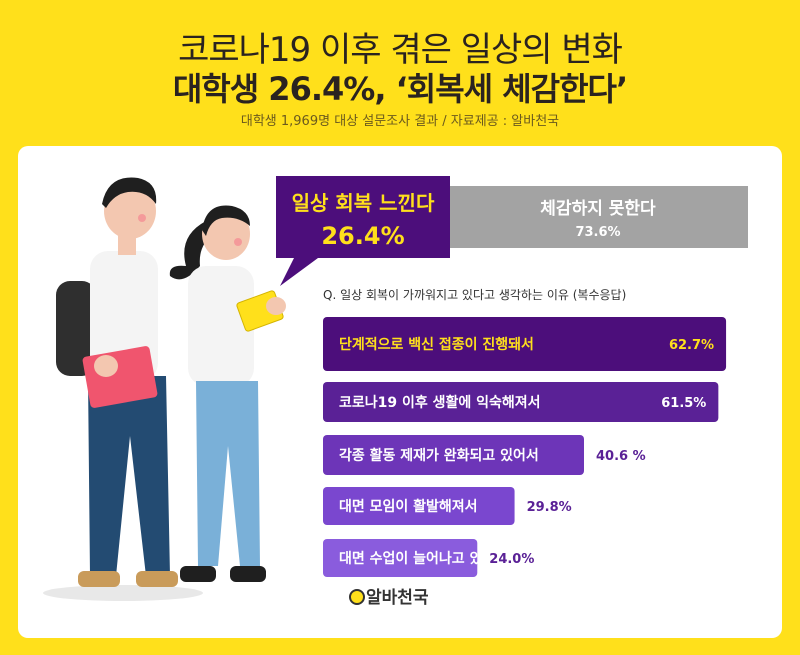  Describe the element at coordinates (621, 456) in the screenshot. I see `bar-value-3: 40.6 %` at that location.